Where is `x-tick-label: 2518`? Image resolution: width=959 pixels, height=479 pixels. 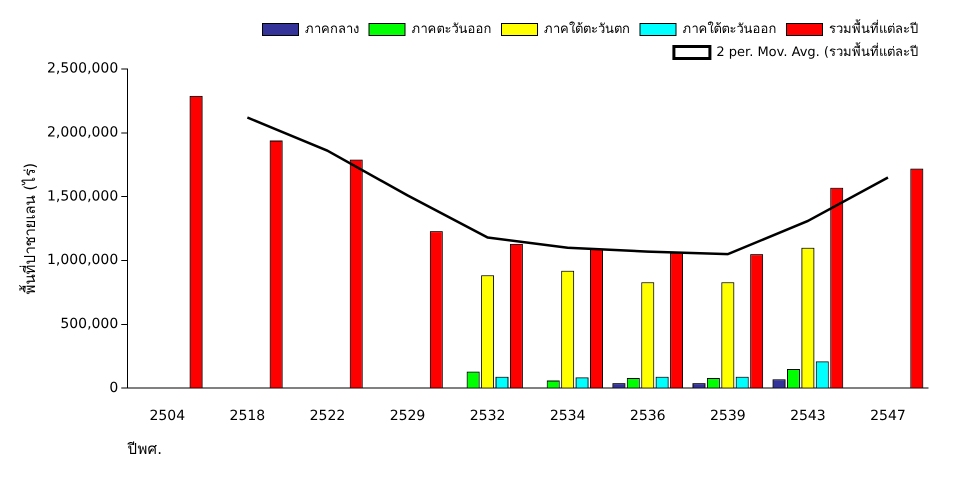
x-tick-label: 2518 is located at coordinates (248, 416).